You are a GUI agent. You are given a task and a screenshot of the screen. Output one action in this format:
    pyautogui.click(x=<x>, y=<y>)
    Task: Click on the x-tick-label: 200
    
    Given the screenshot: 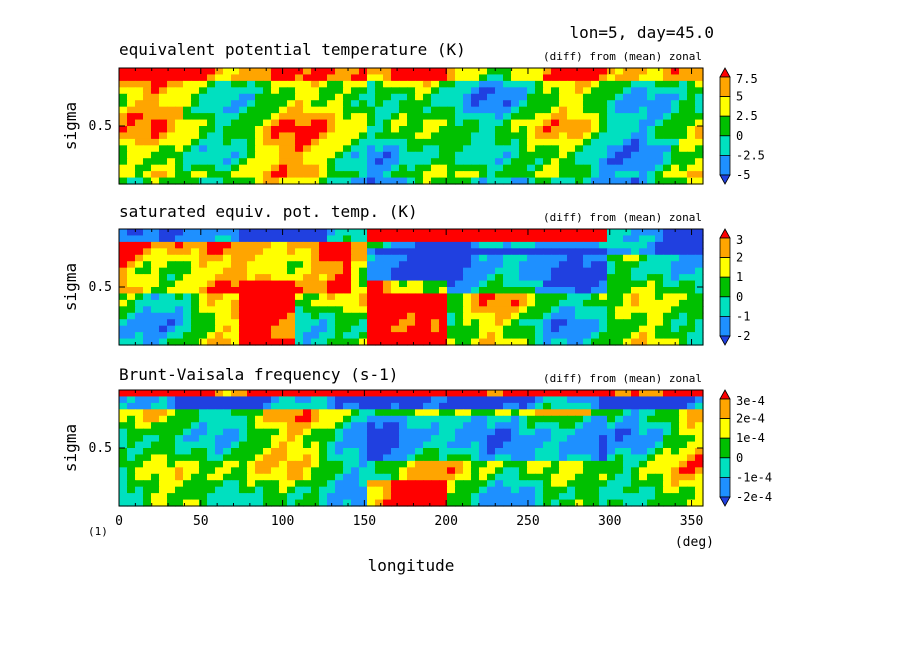 What is the action you would take?
    pyautogui.click(x=445, y=521)
    